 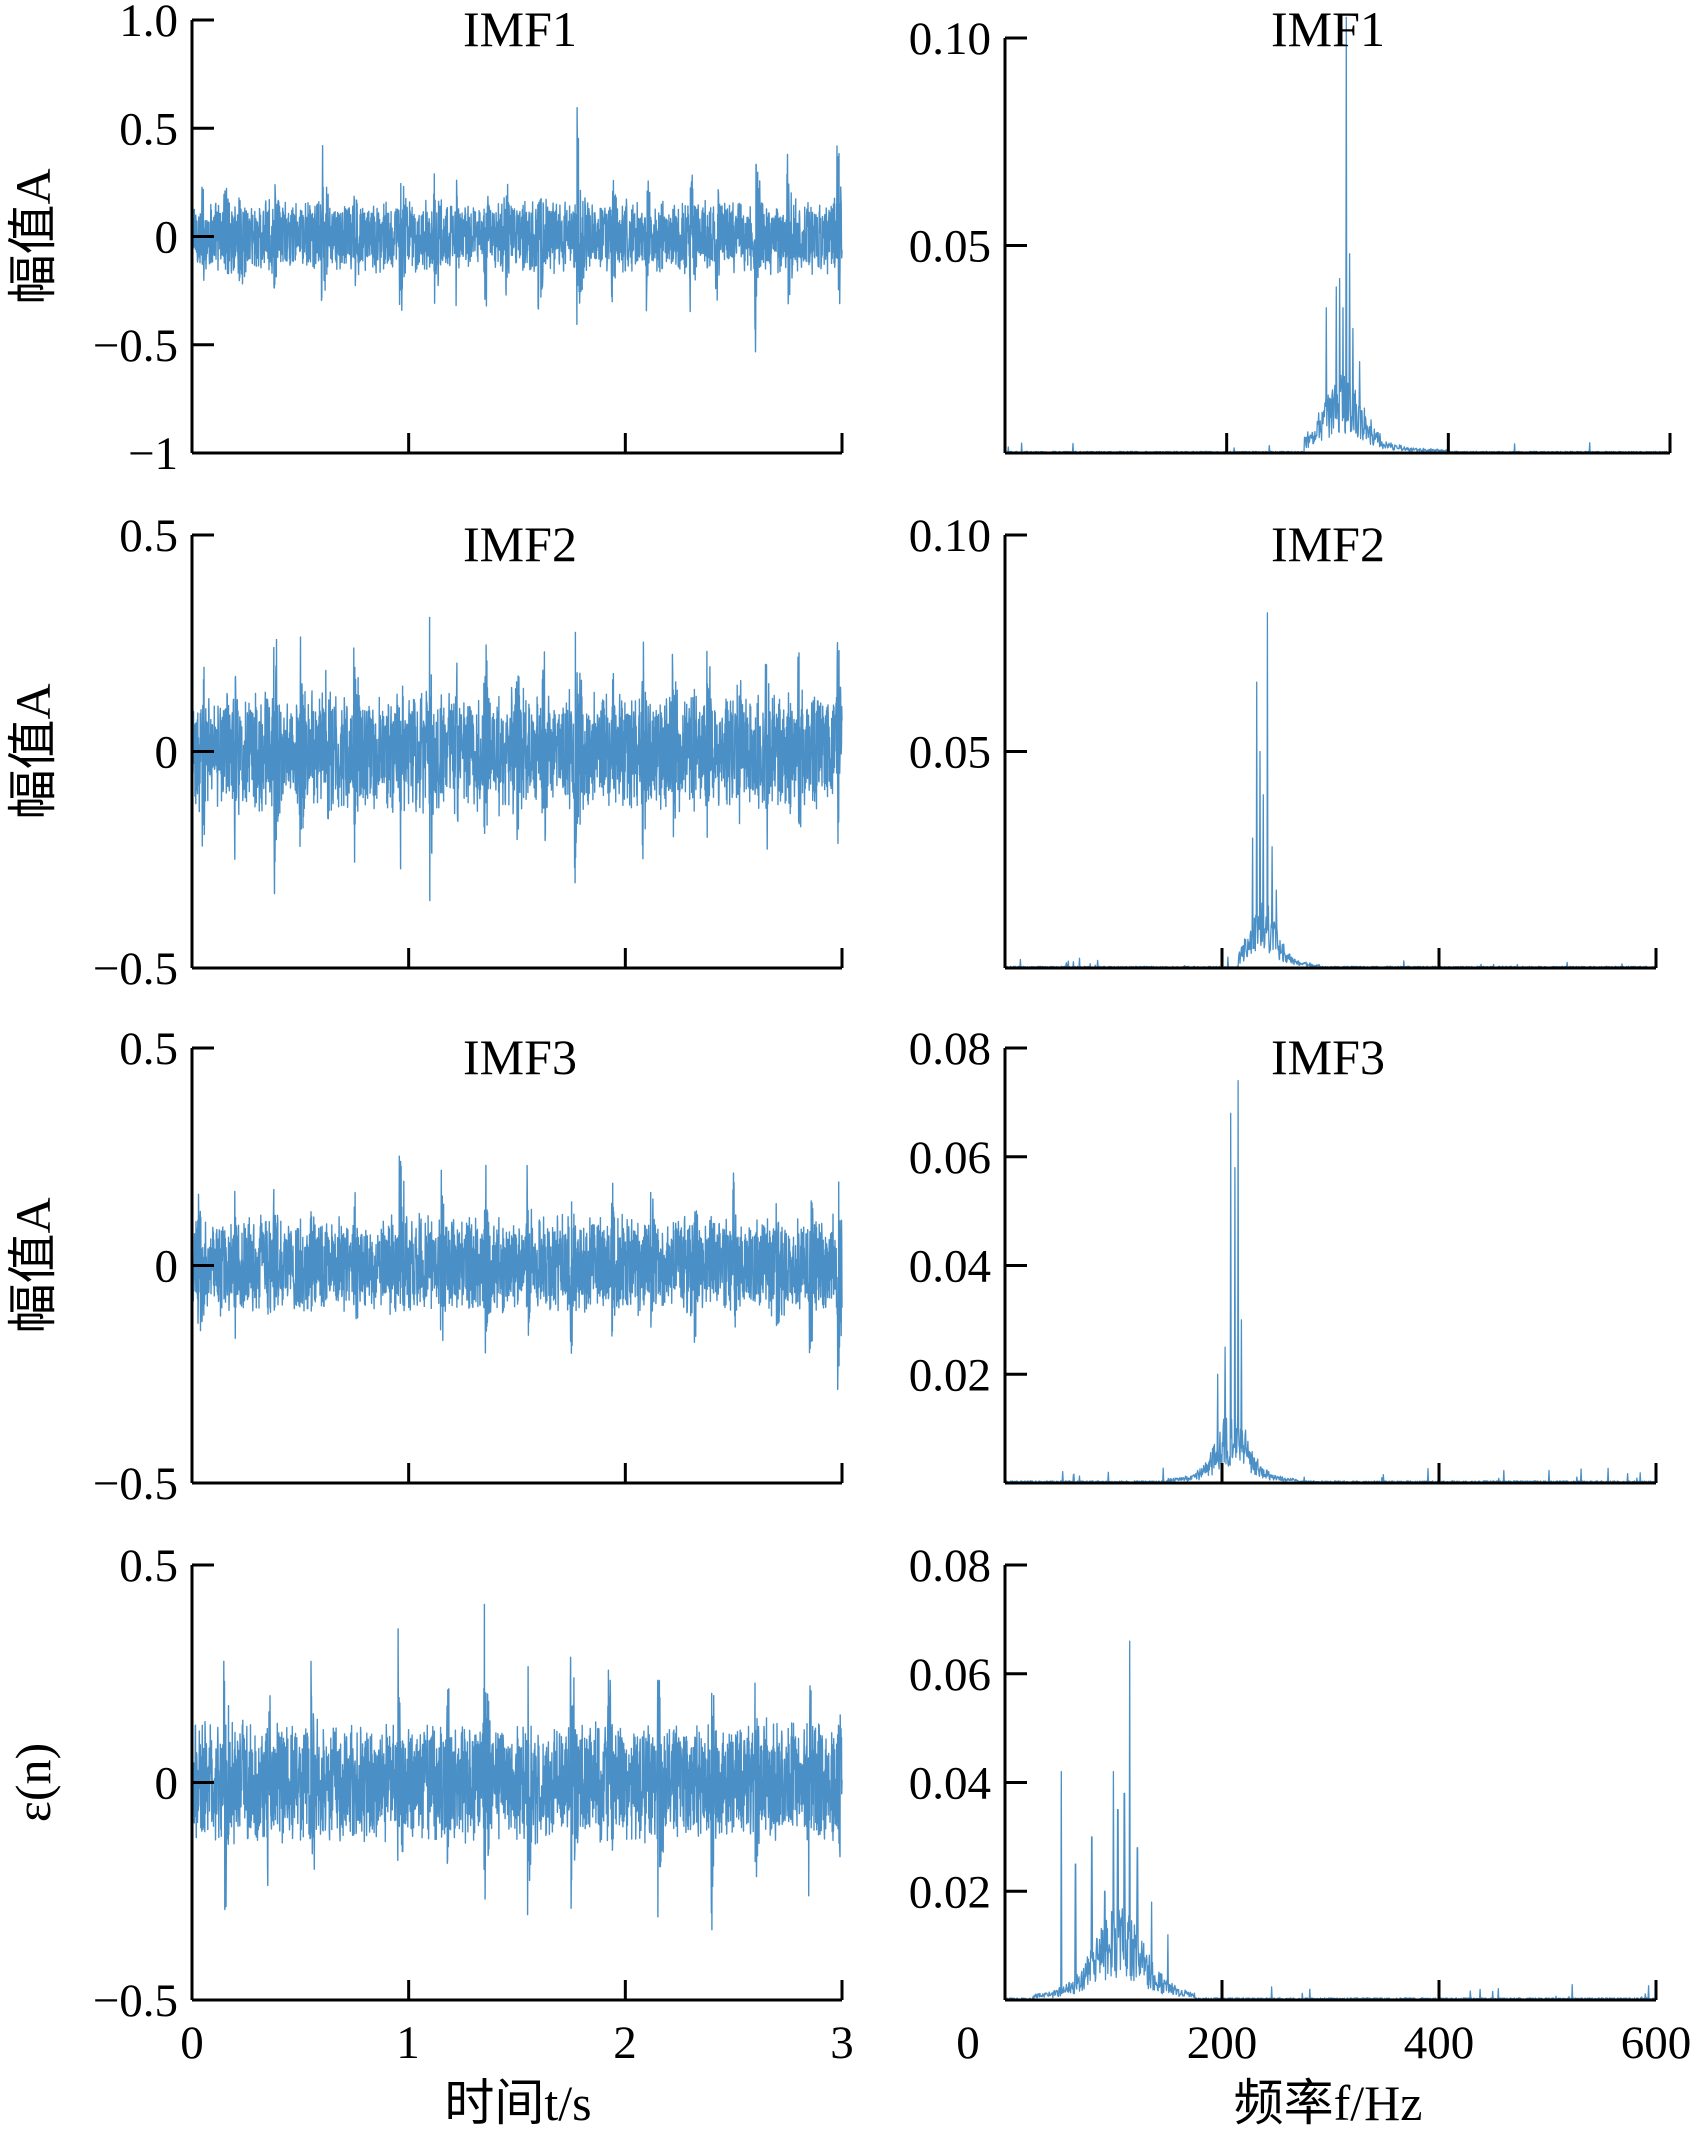 I want to click on freq-panel-1: 0.05 0.10 IMF1, so click(x=1290, y=228).